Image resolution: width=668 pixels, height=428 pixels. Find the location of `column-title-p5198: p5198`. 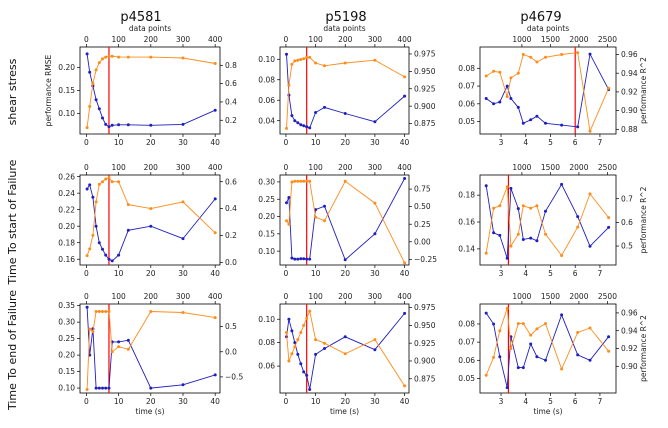

column-title-p5198: p5198 is located at coordinates (345, 17).